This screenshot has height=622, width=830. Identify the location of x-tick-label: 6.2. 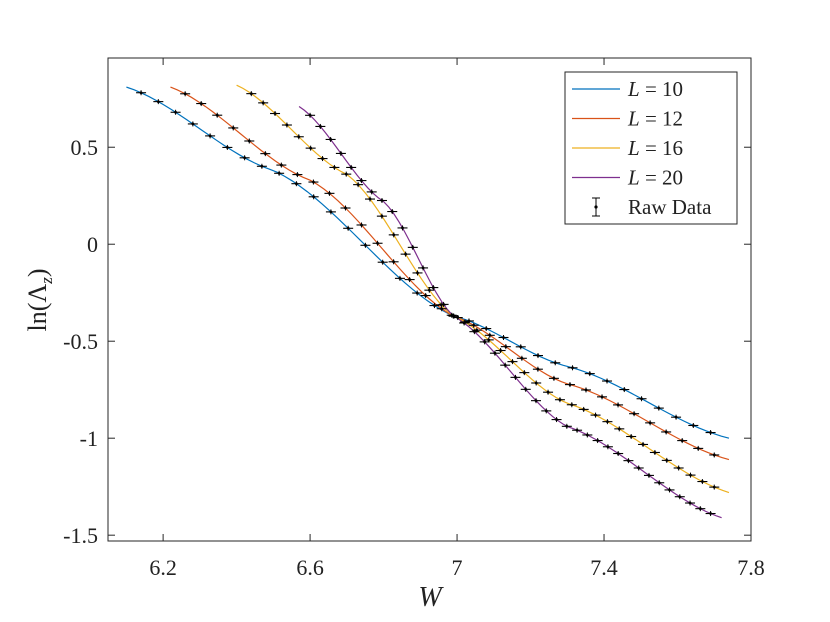
(163, 567).